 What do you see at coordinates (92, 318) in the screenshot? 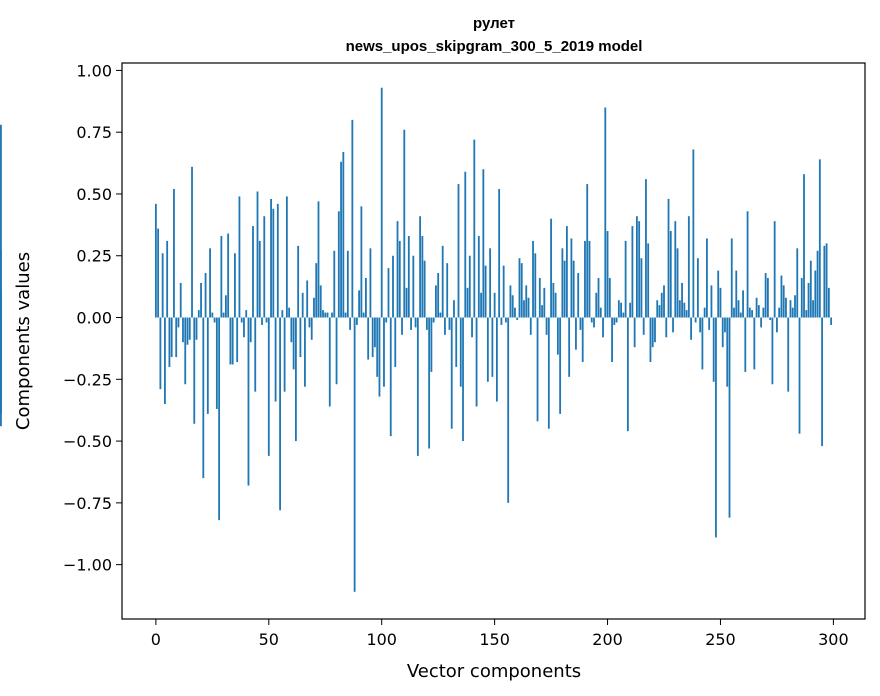
I see `y-axis: −1.00 −0.75 −0.50 −0.25 0.00 0.25 0.50 0.75 1.00` at bounding box center [92, 318].